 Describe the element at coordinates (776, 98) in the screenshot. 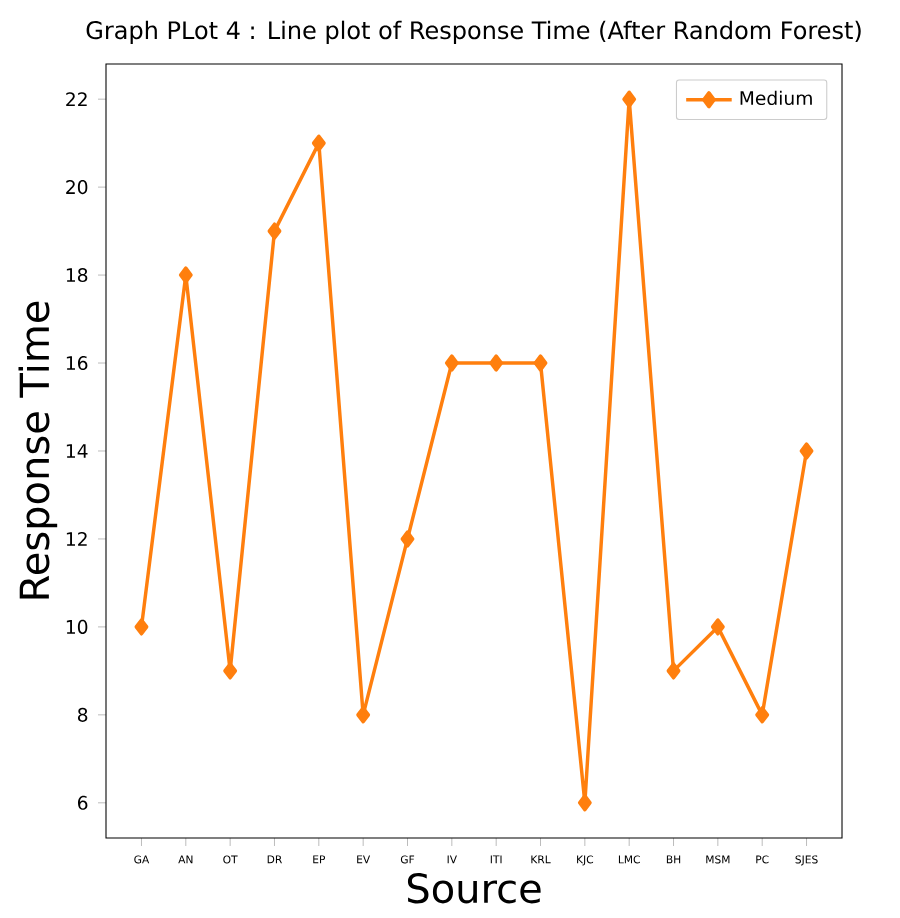

I see `legend-label: Medium` at that location.